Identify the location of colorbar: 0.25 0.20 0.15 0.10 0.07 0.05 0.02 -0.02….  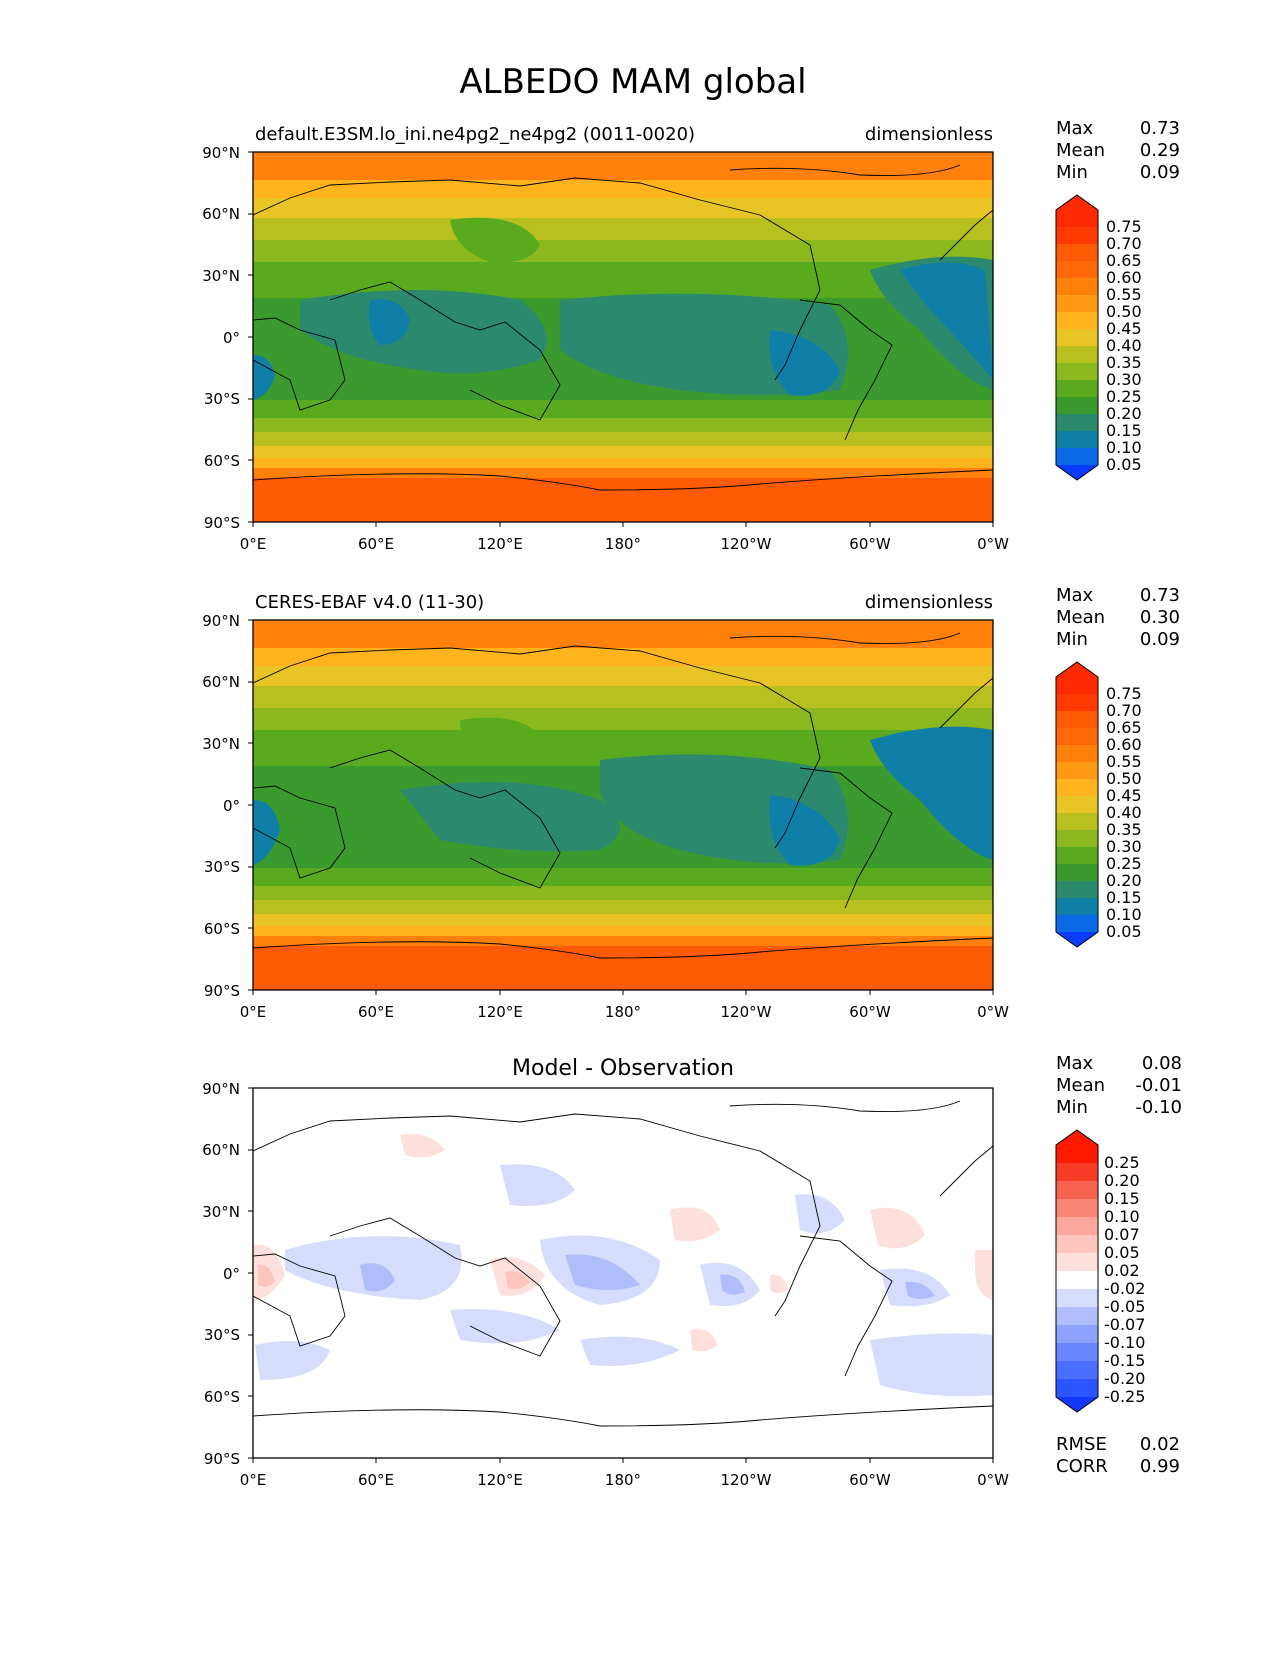
(1100, 1271).